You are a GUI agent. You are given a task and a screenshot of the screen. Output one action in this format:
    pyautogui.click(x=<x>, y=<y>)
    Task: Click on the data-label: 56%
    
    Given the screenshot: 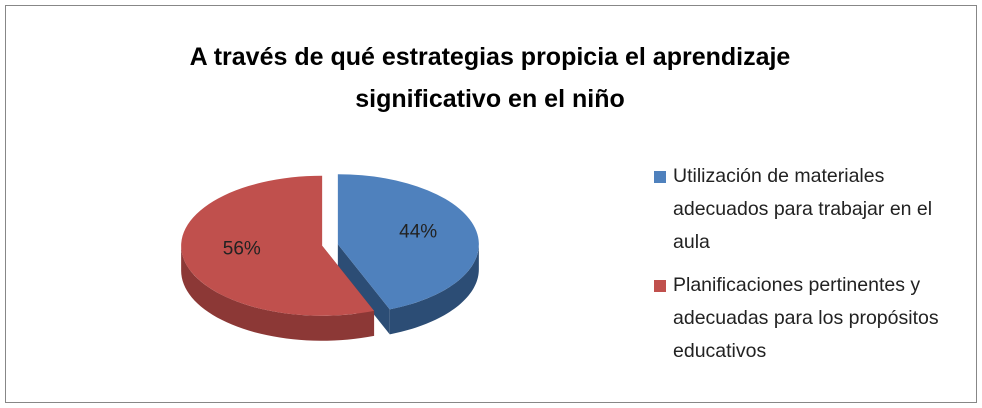 What is the action you would take?
    pyautogui.click(x=242, y=248)
    